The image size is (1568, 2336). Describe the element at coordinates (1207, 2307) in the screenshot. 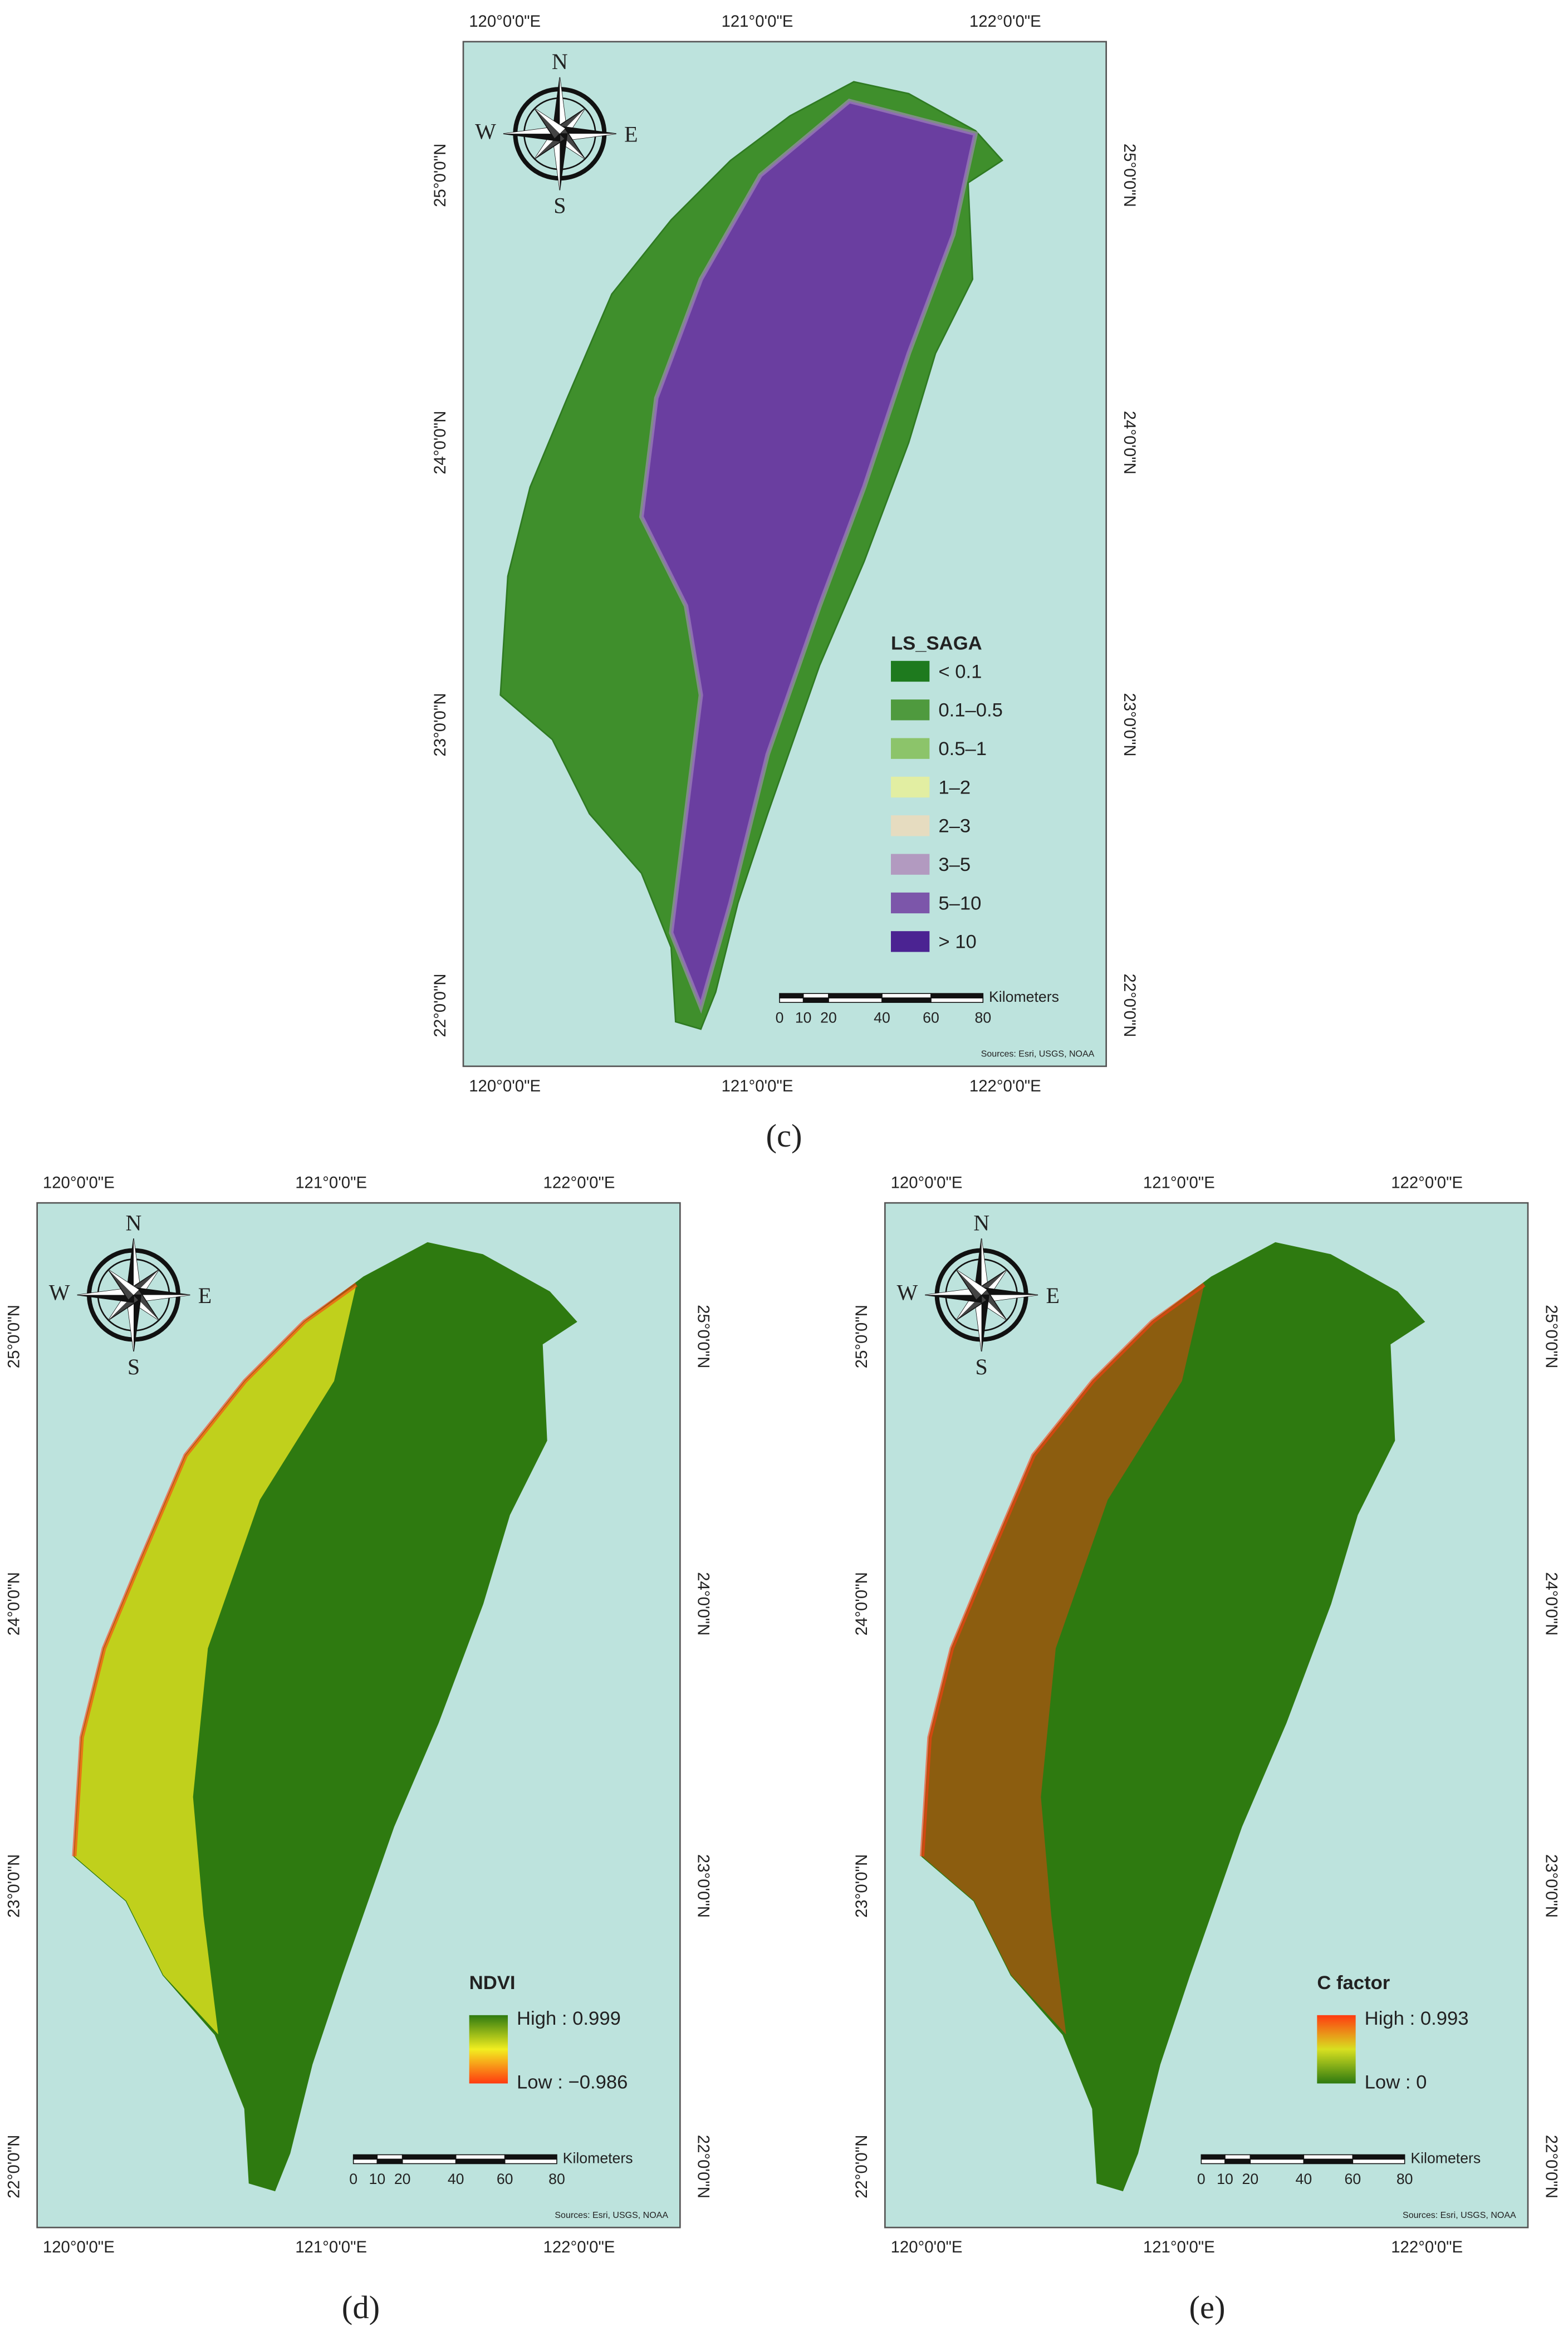

I see `panel-caption: (e)` at that location.